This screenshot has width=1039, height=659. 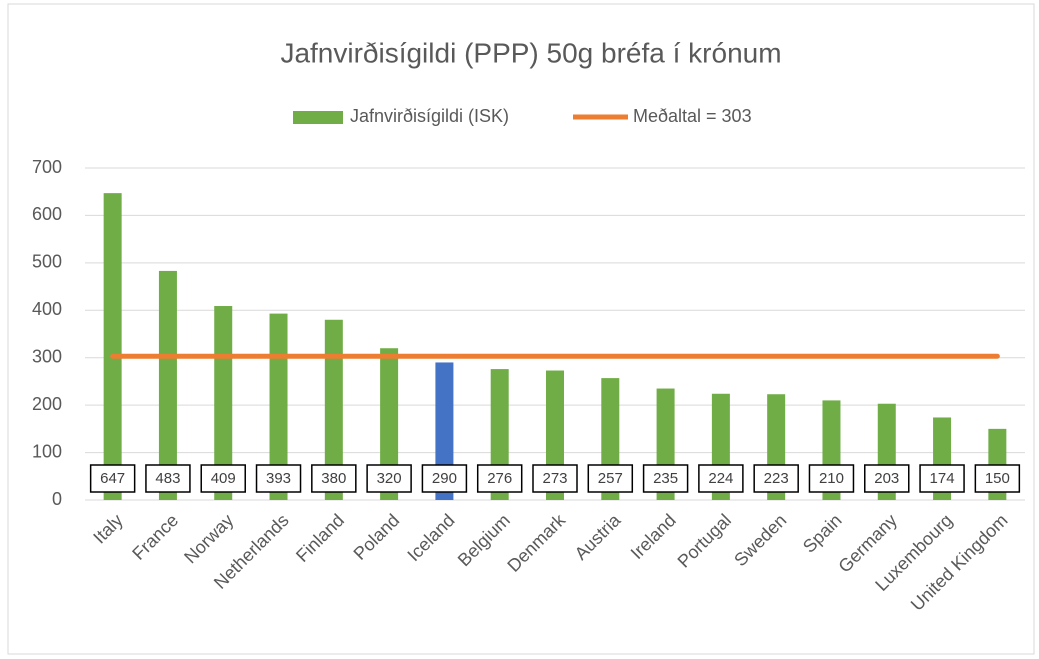 What do you see at coordinates (57, 499) in the screenshot?
I see `y-tick-label: 0` at bounding box center [57, 499].